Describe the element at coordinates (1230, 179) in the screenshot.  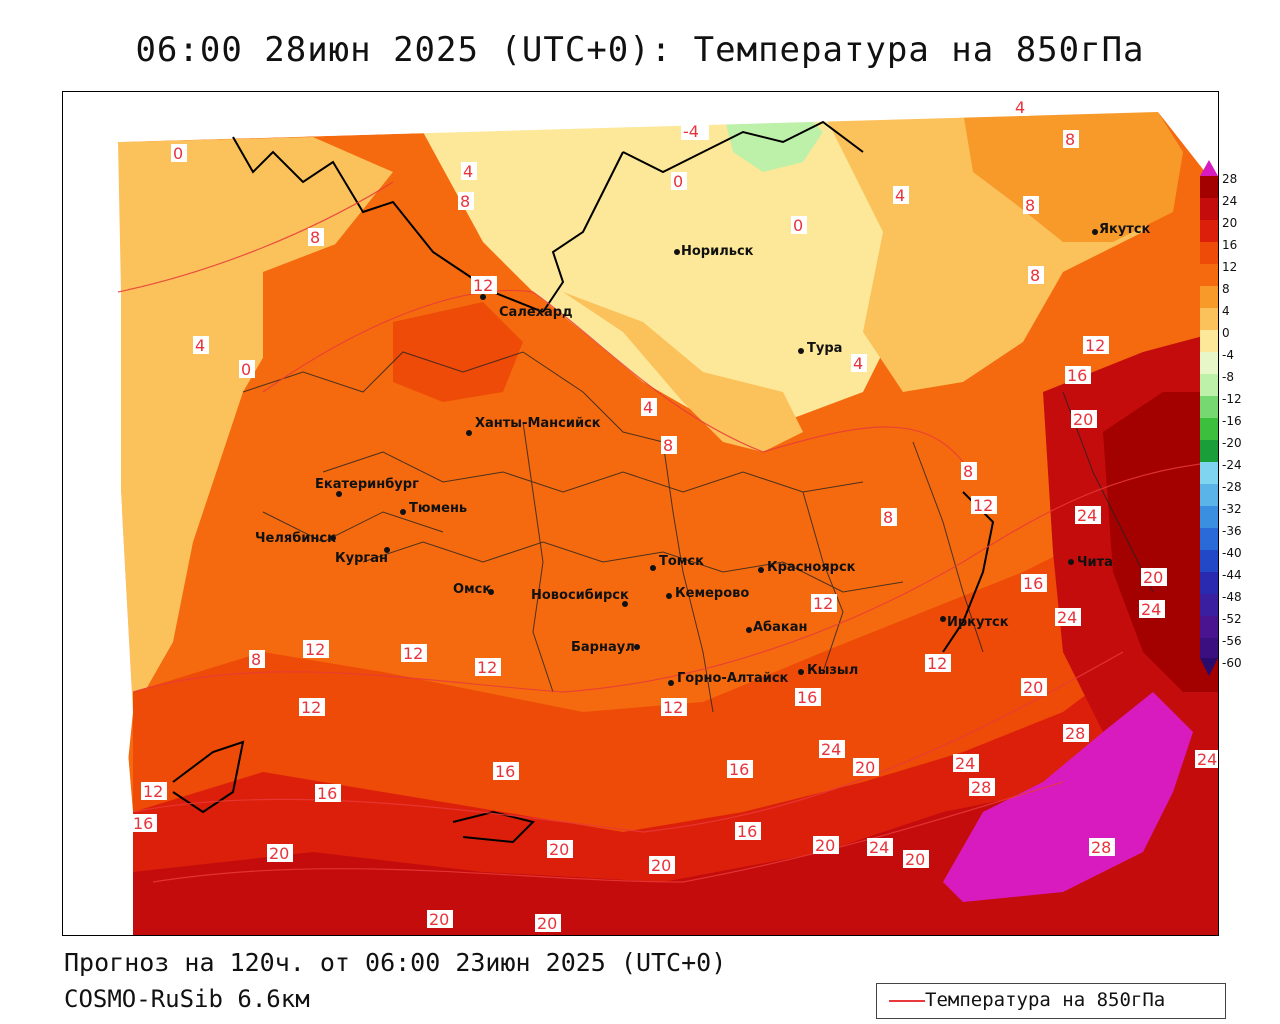
I see `colorbar-label: 28` at that location.